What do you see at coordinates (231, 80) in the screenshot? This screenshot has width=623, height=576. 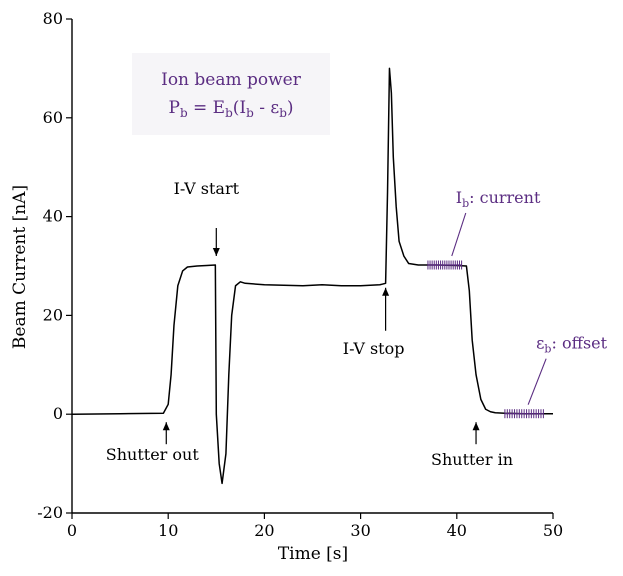 I see `infobox-title: Ion beam power` at bounding box center [231, 80].